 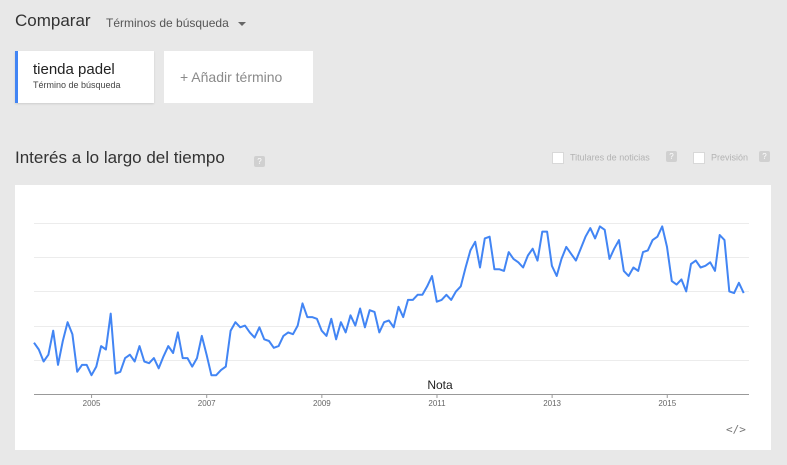 What do you see at coordinates (440, 385) in the screenshot?
I see `chart-note-annotation: Nota` at bounding box center [440, 385].